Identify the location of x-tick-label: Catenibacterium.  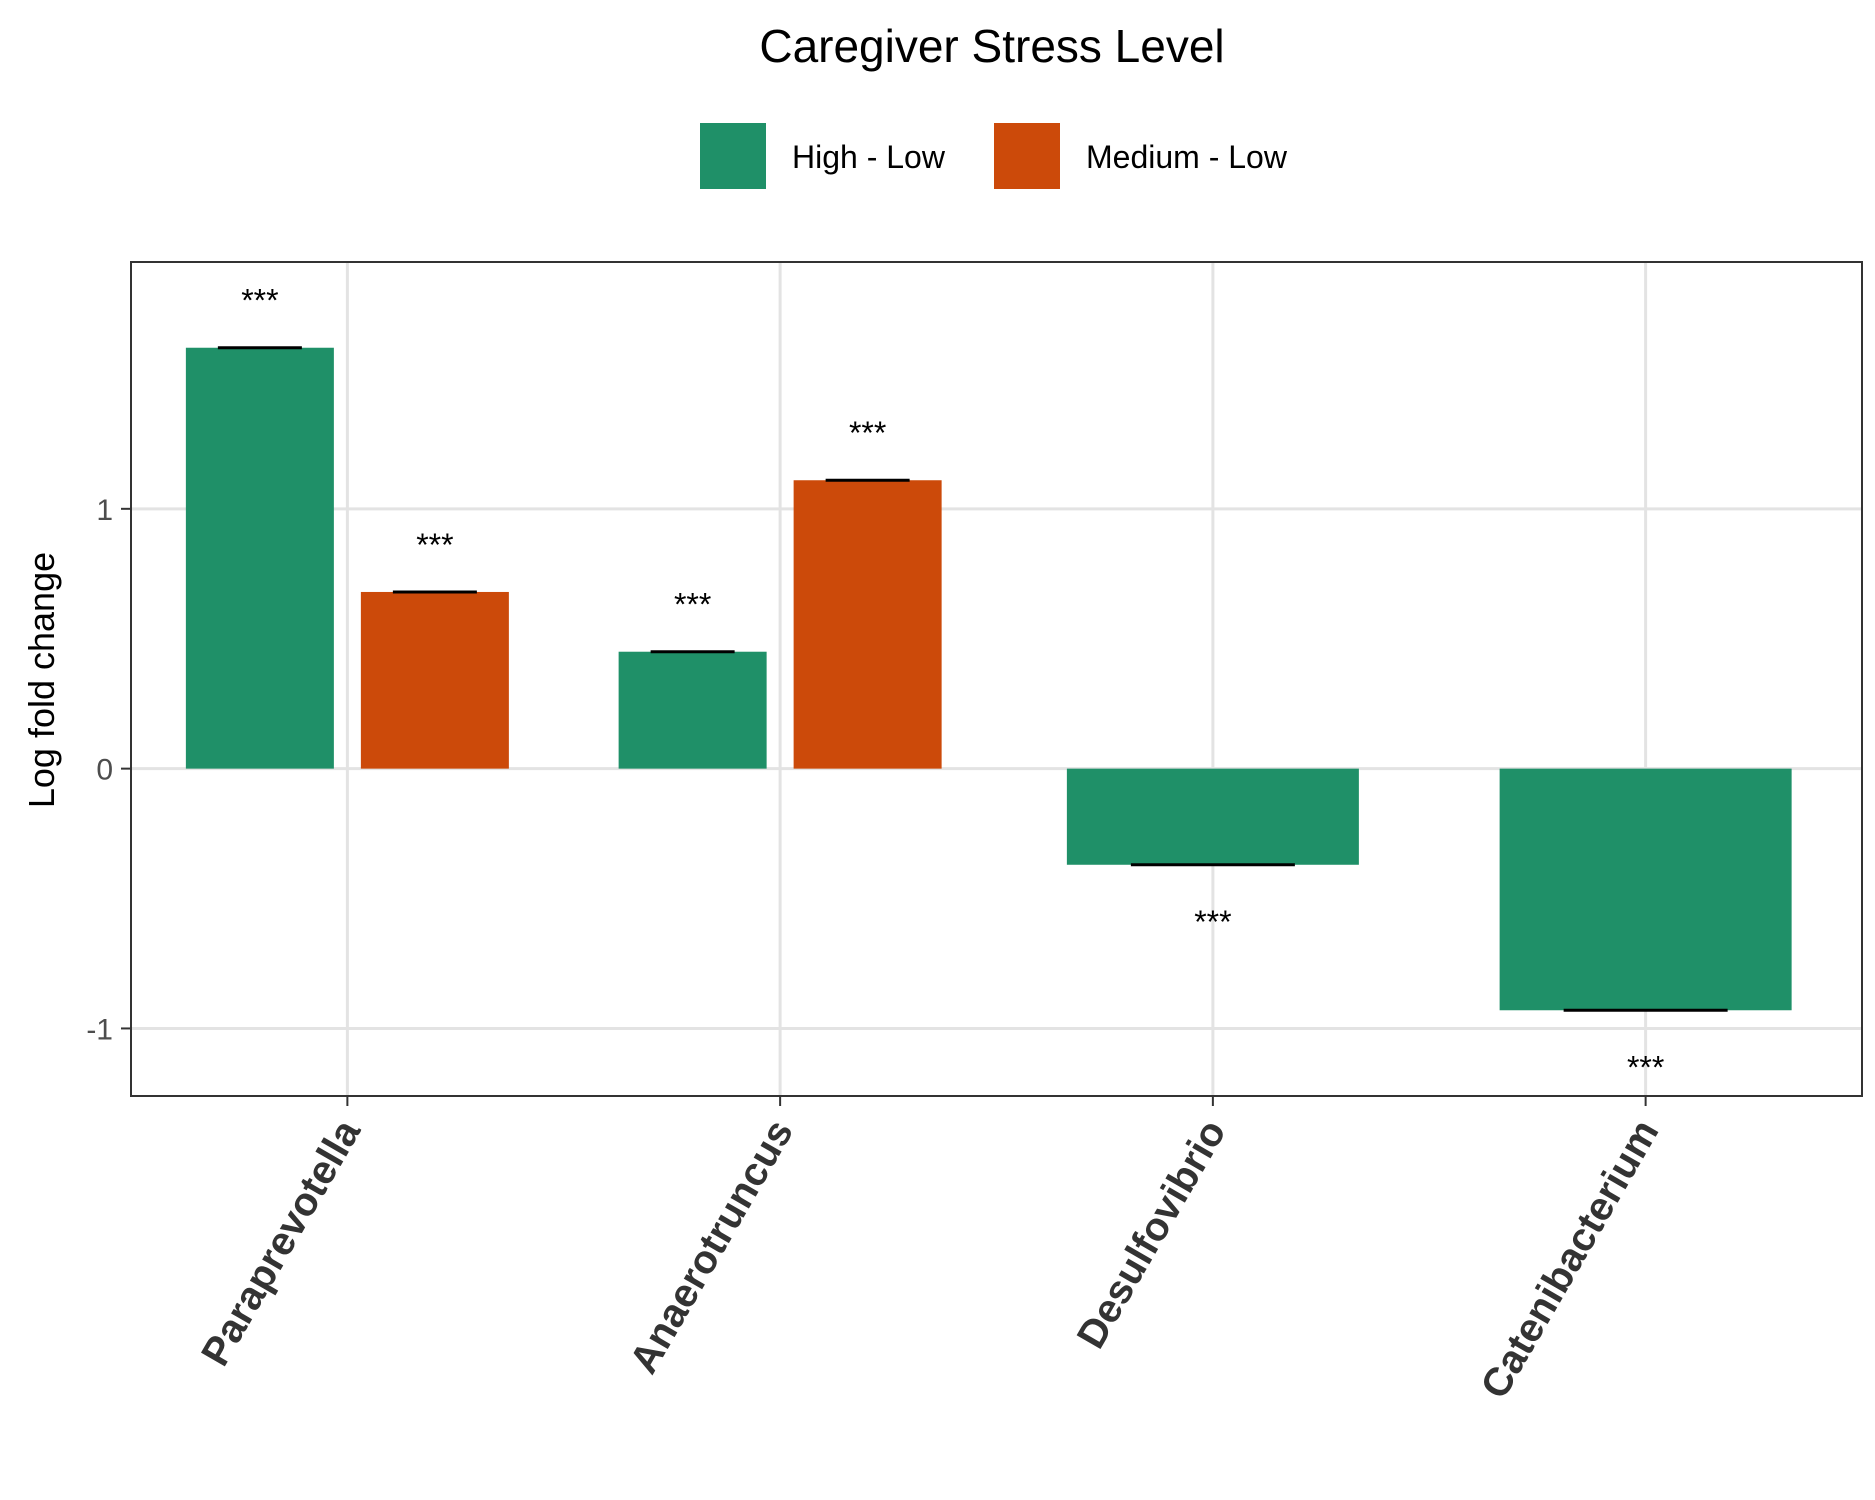
(1570, 1259).